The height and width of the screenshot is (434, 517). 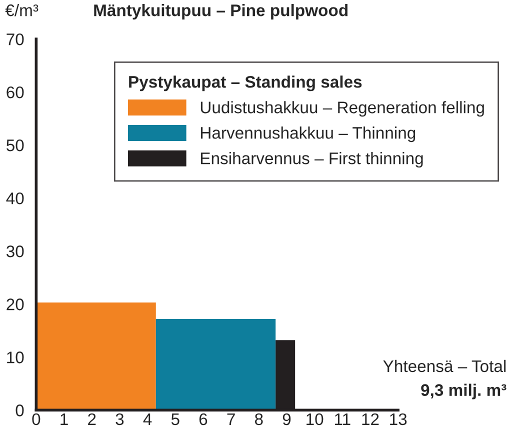 What do you see at coordinates (15, 304) in the screenshot?
I see `y-tick-label: 20` at bounding box center [15, 304].